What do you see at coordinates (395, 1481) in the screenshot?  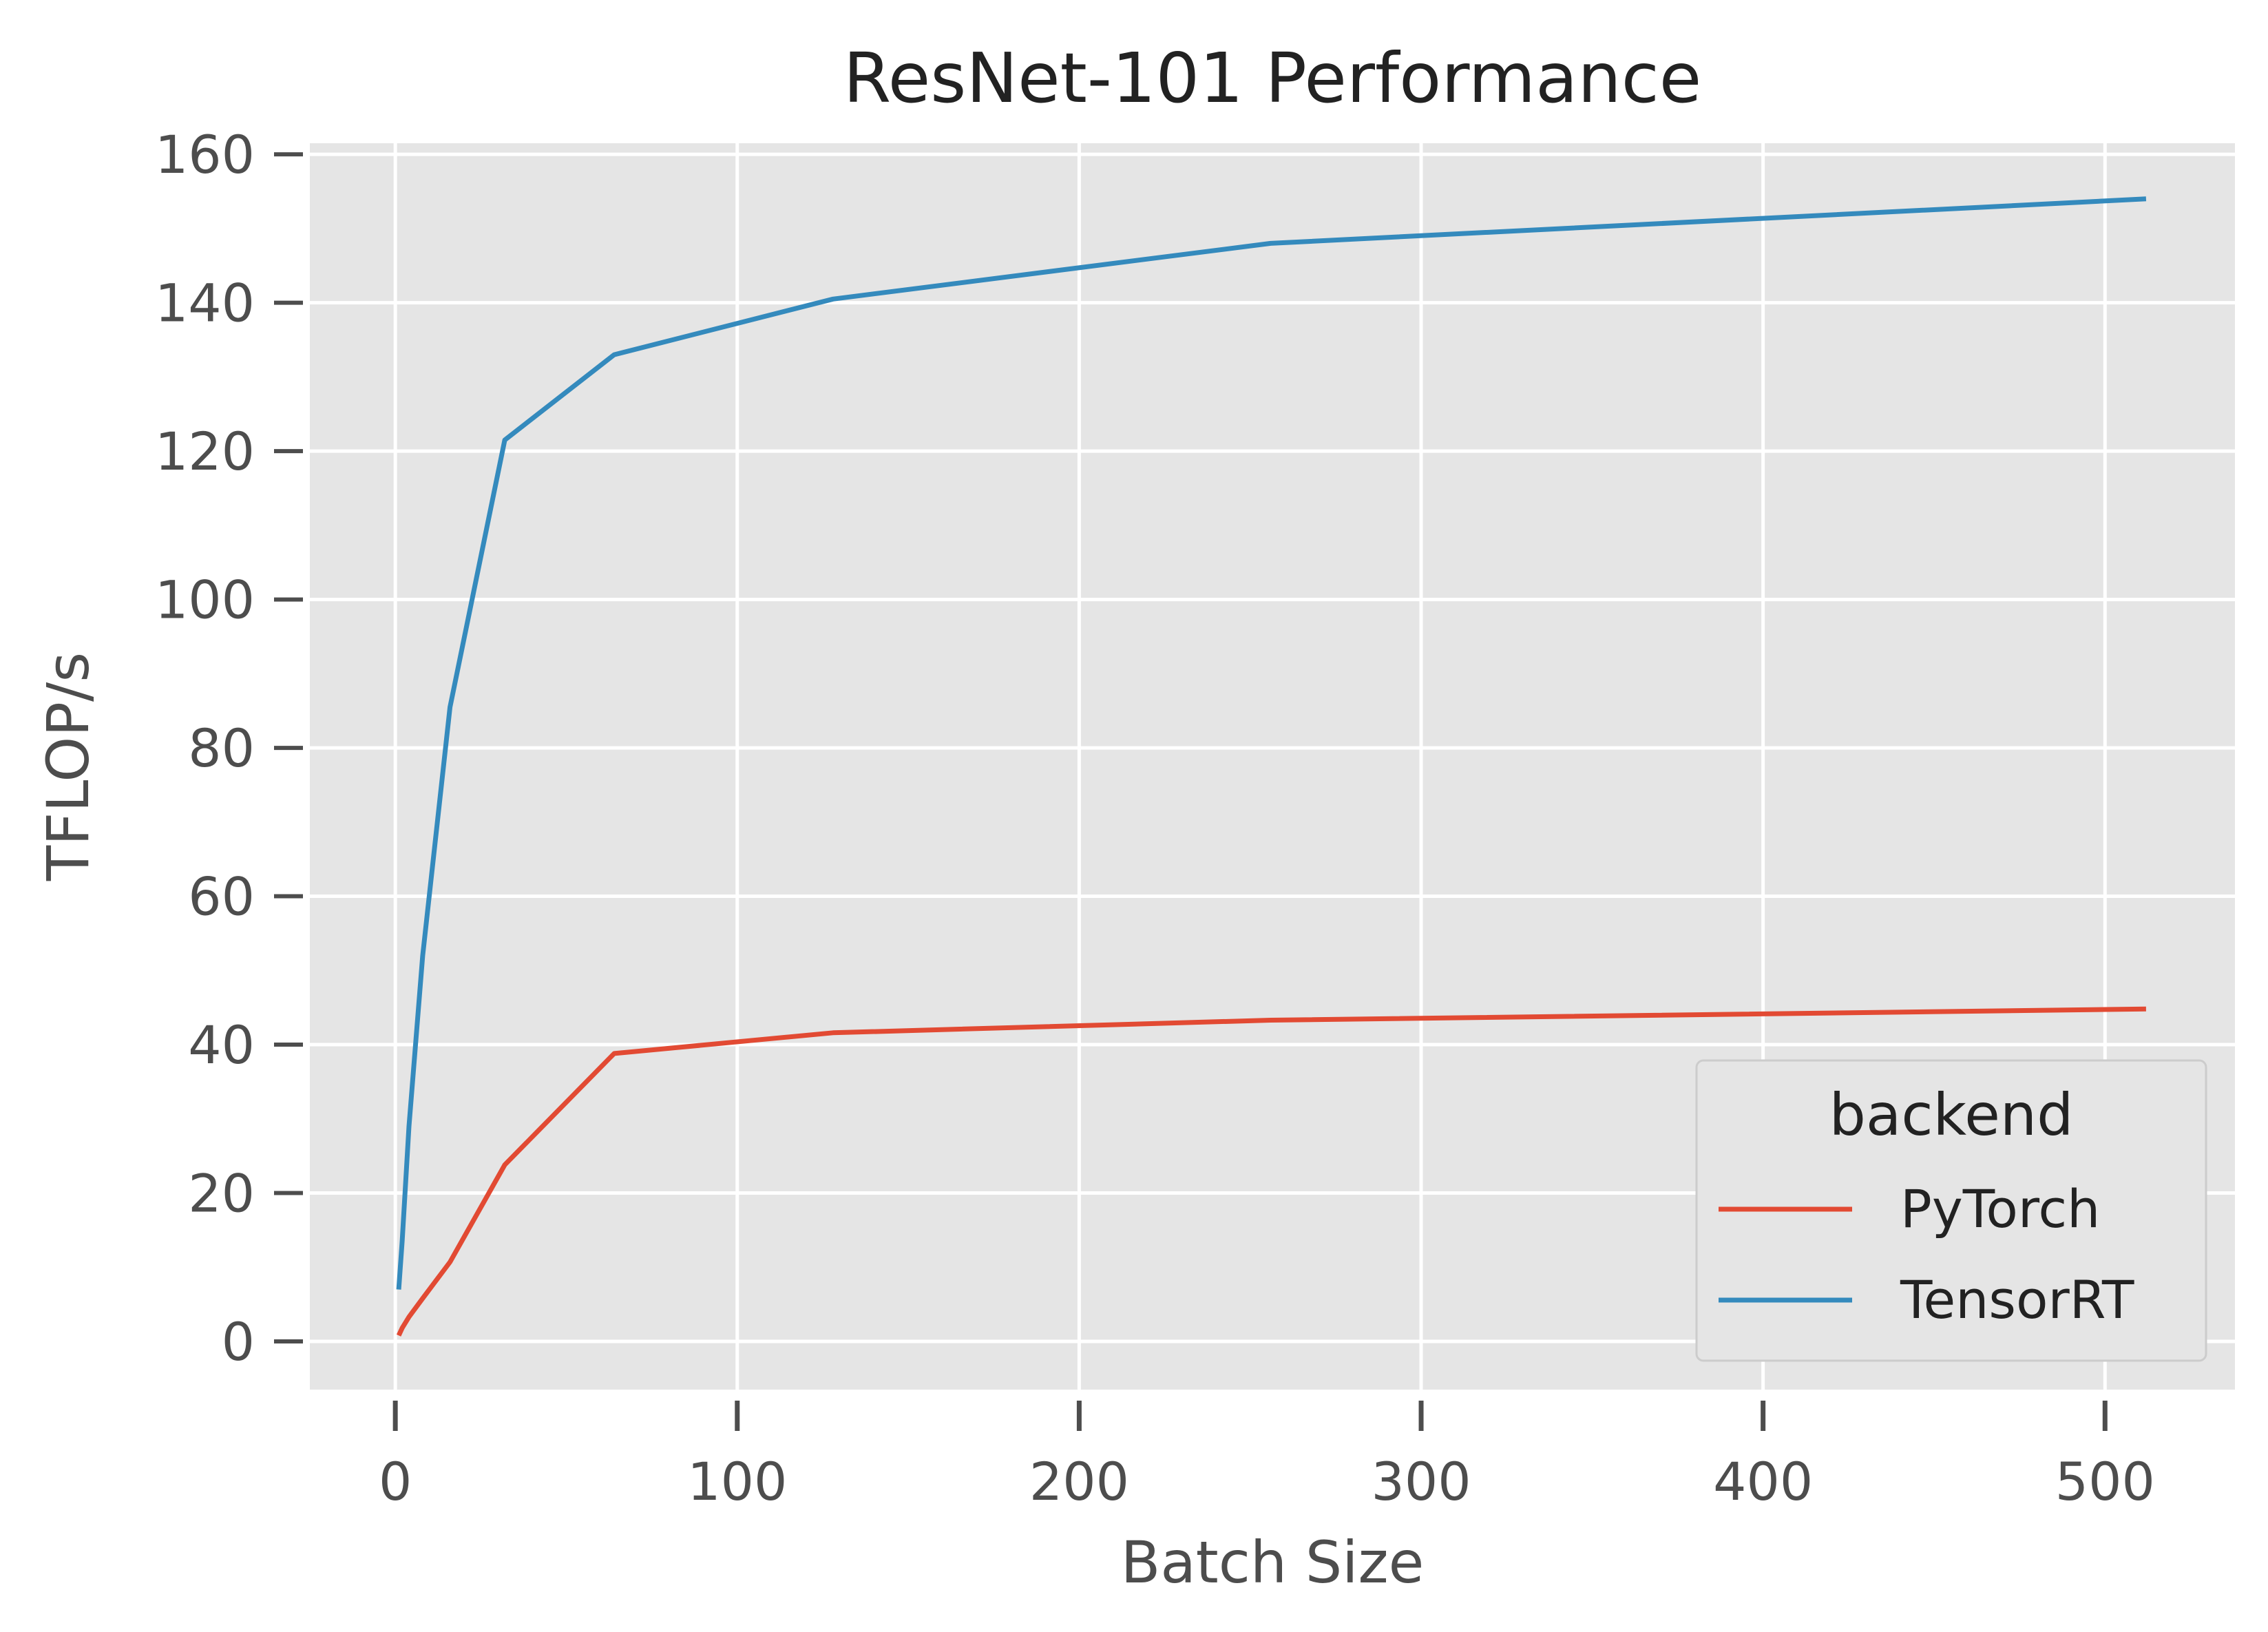 I see `x-tick-label: 0` at bounding box center [395, 1481].